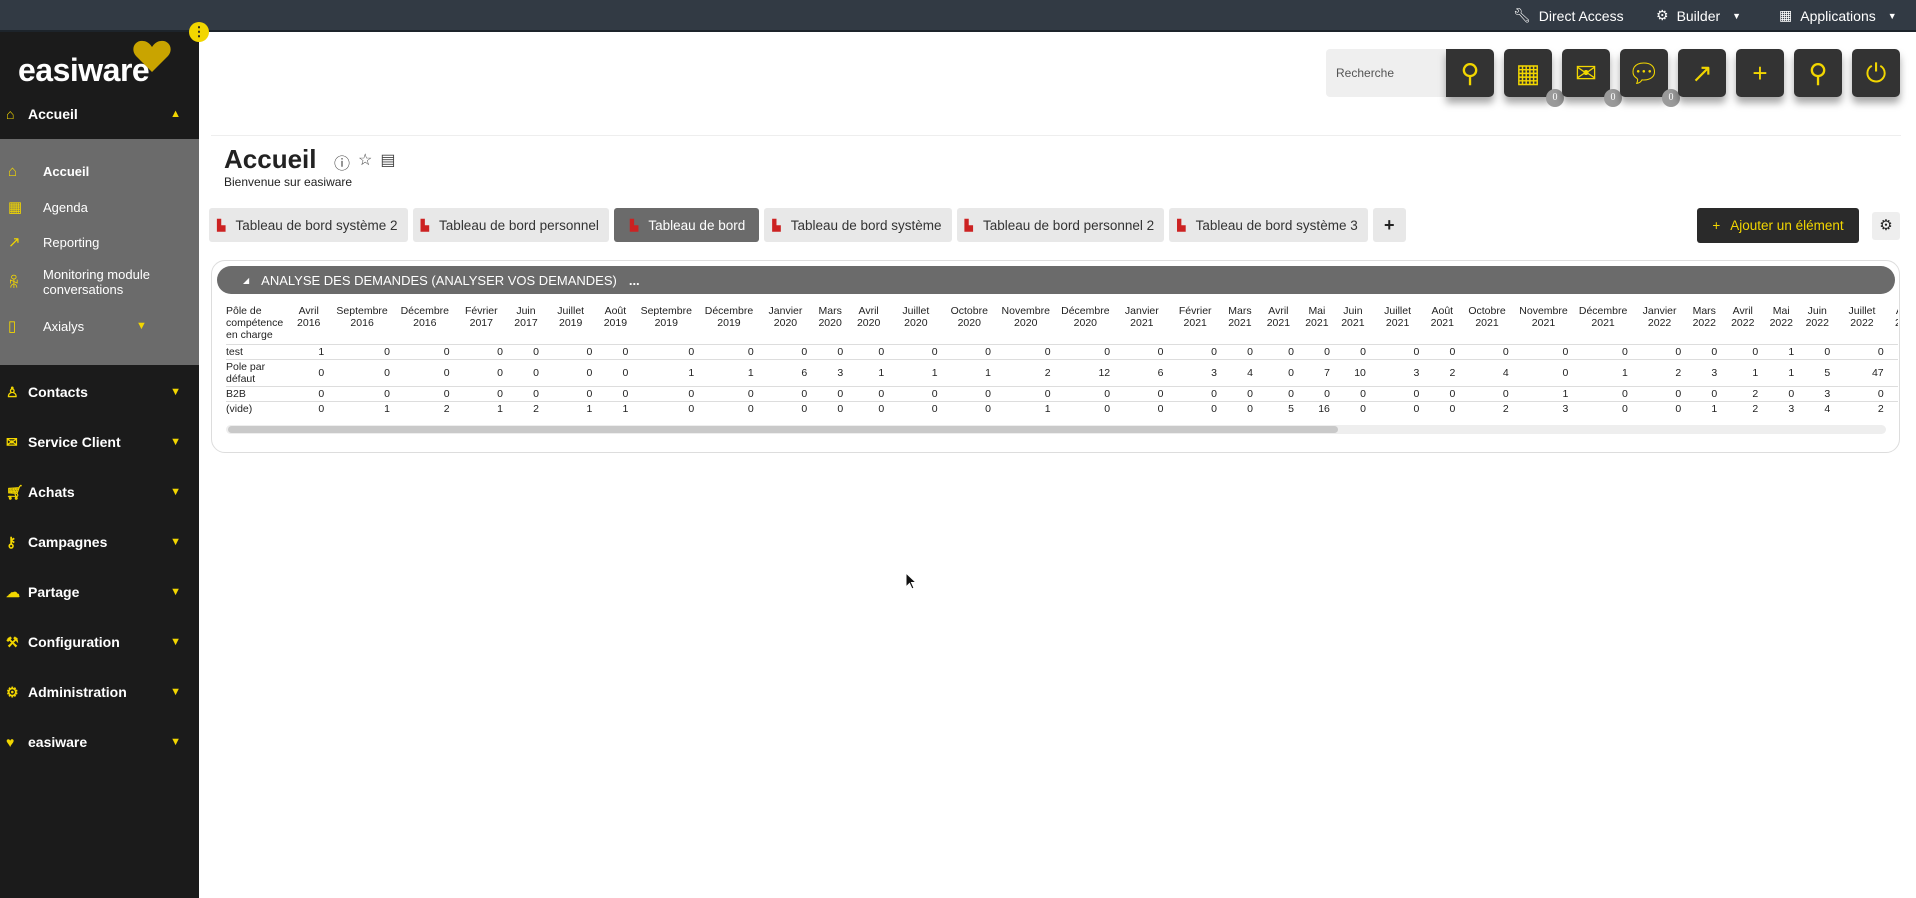 This screenshot has height=898, width=1916. Describe the element at coordinates (99, 171) in the screenshot. I see `sidebar-item-accueil: ⌂ Accueil` at that location.